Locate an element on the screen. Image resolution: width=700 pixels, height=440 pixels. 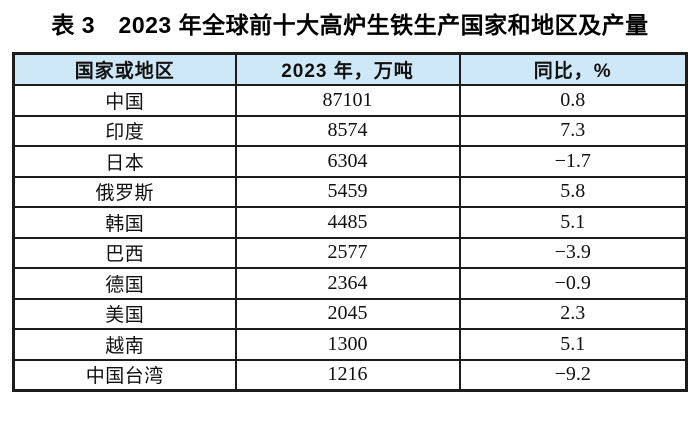
cell-yoy: 0.8 is located at coordinates (573, 100).